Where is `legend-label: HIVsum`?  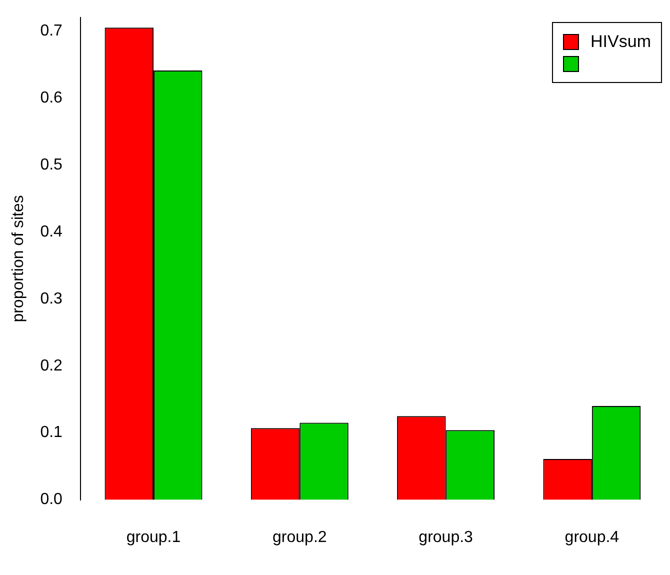
legend-label: HIVsum is located at coordinates (620, 42).